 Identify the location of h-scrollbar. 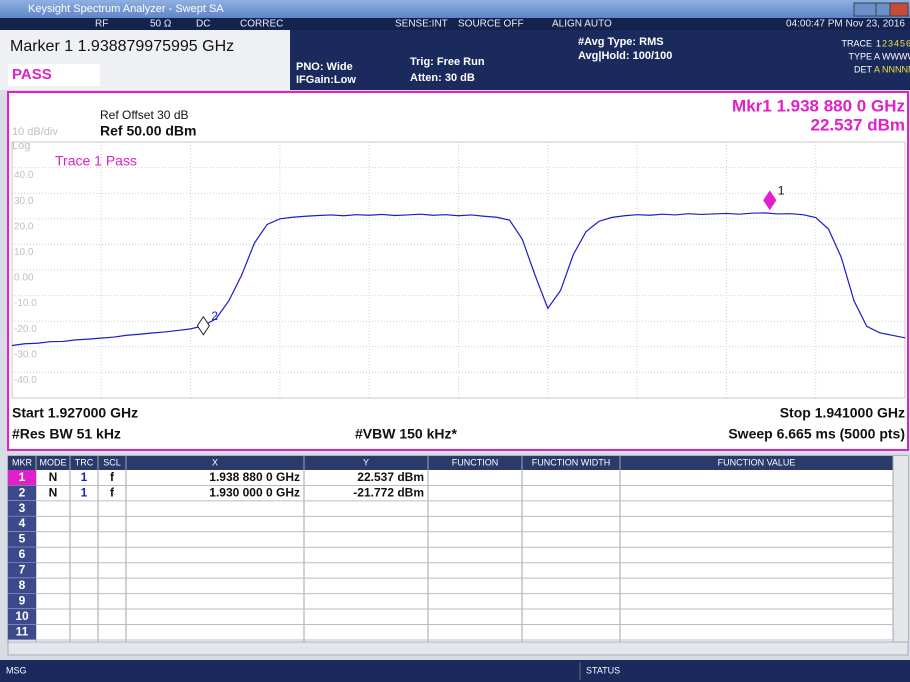
(458, 648).